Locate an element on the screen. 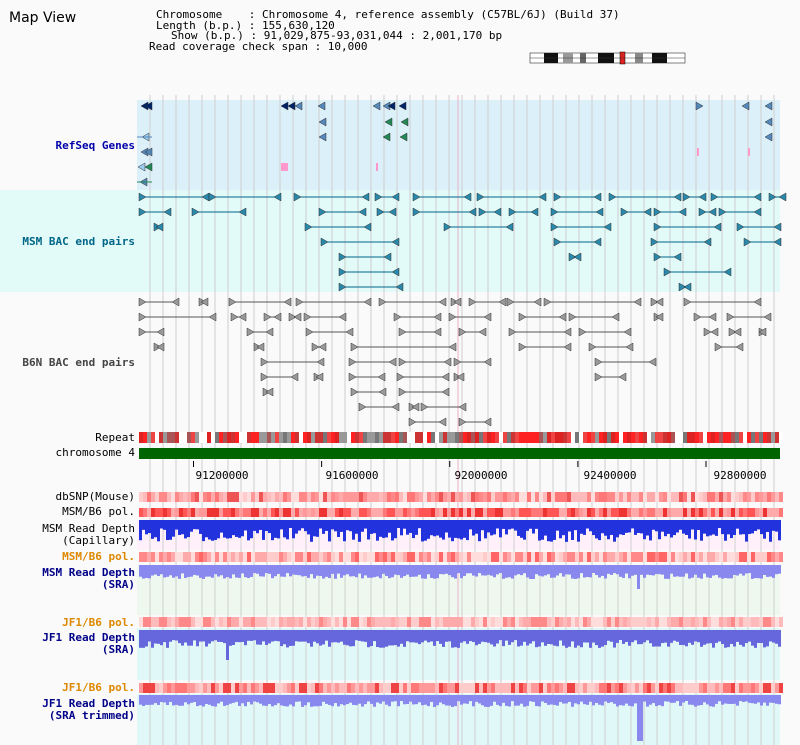 The height and width of the screenshot is (745, 800). gene-arrow is located at coordinates (745, 106).